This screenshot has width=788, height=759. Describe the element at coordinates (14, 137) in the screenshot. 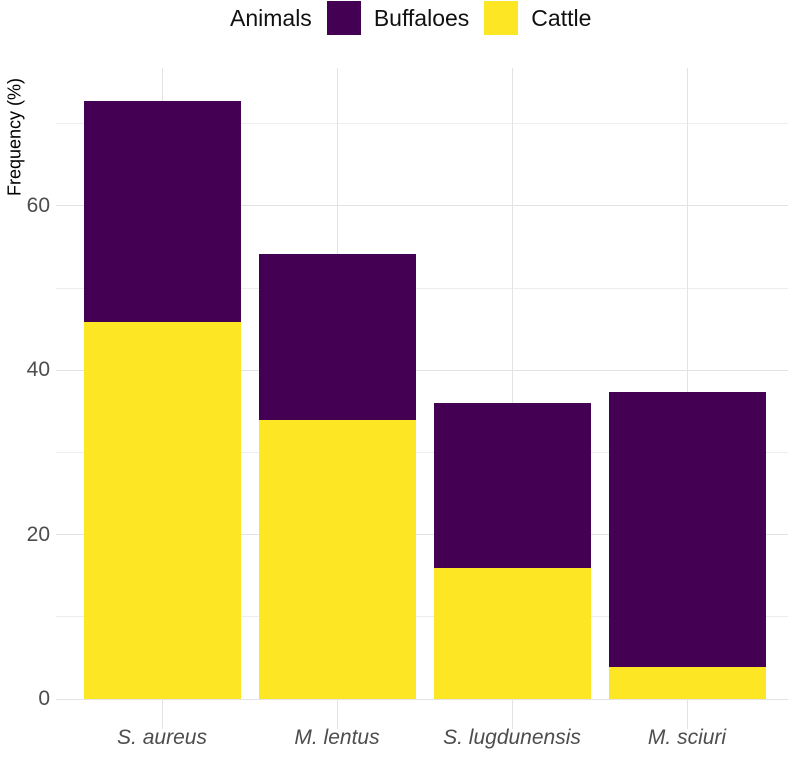

I see `y-axis-title: Frequency (%)` at that location.